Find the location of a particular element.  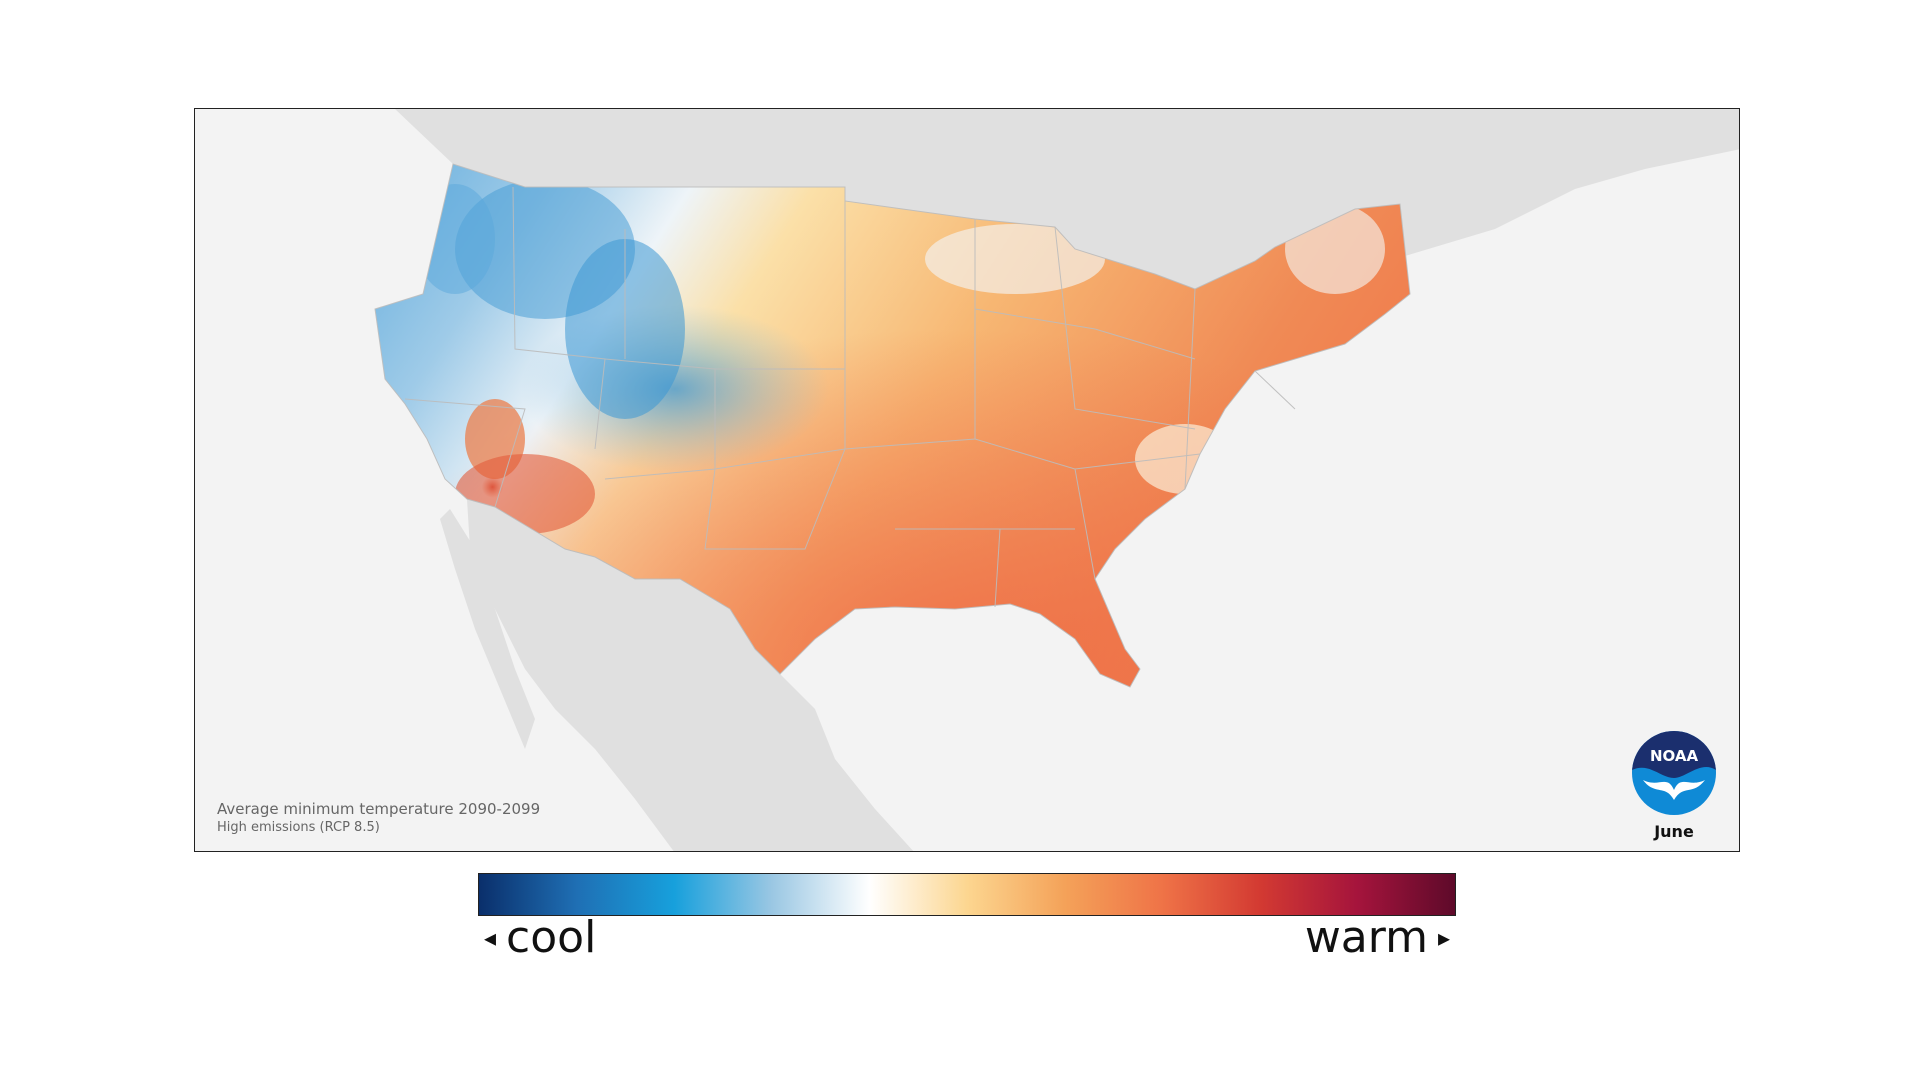

caption-title: Average minimum temperature 2090-2099 is located at coordinates (379, 809).